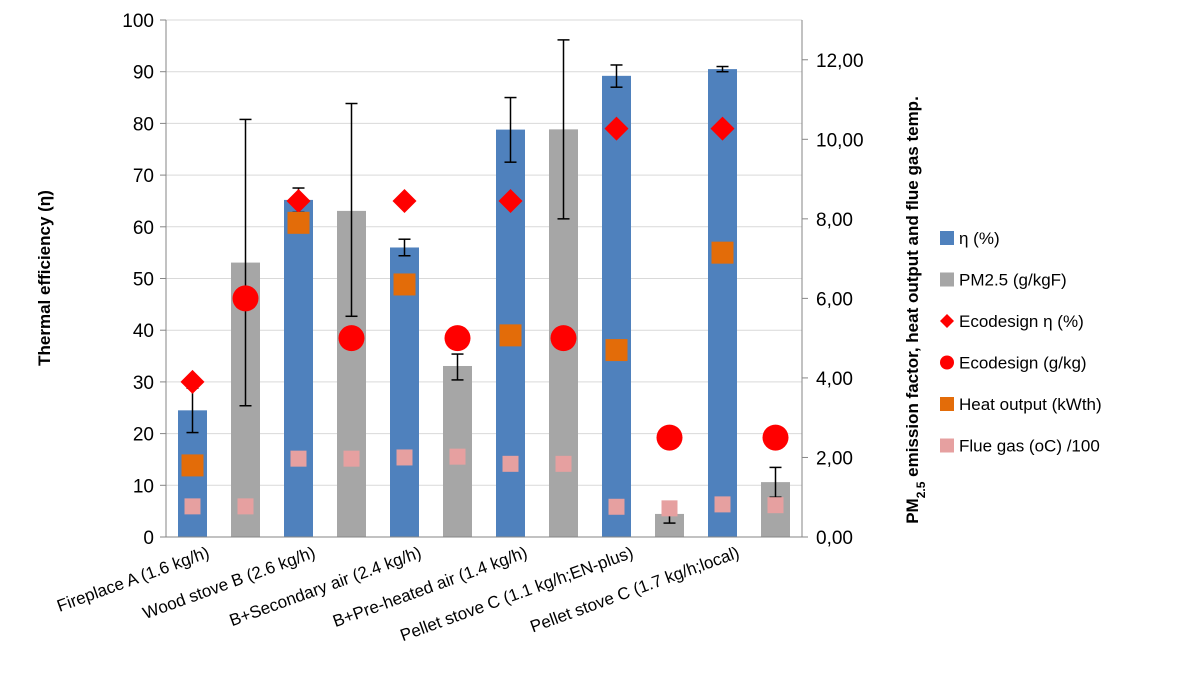 This screenshot has width=1185, height=700. Describe the element at coordinates (834, 538) in the screenshot. I see `right-tick-label: 0,00` at that location.